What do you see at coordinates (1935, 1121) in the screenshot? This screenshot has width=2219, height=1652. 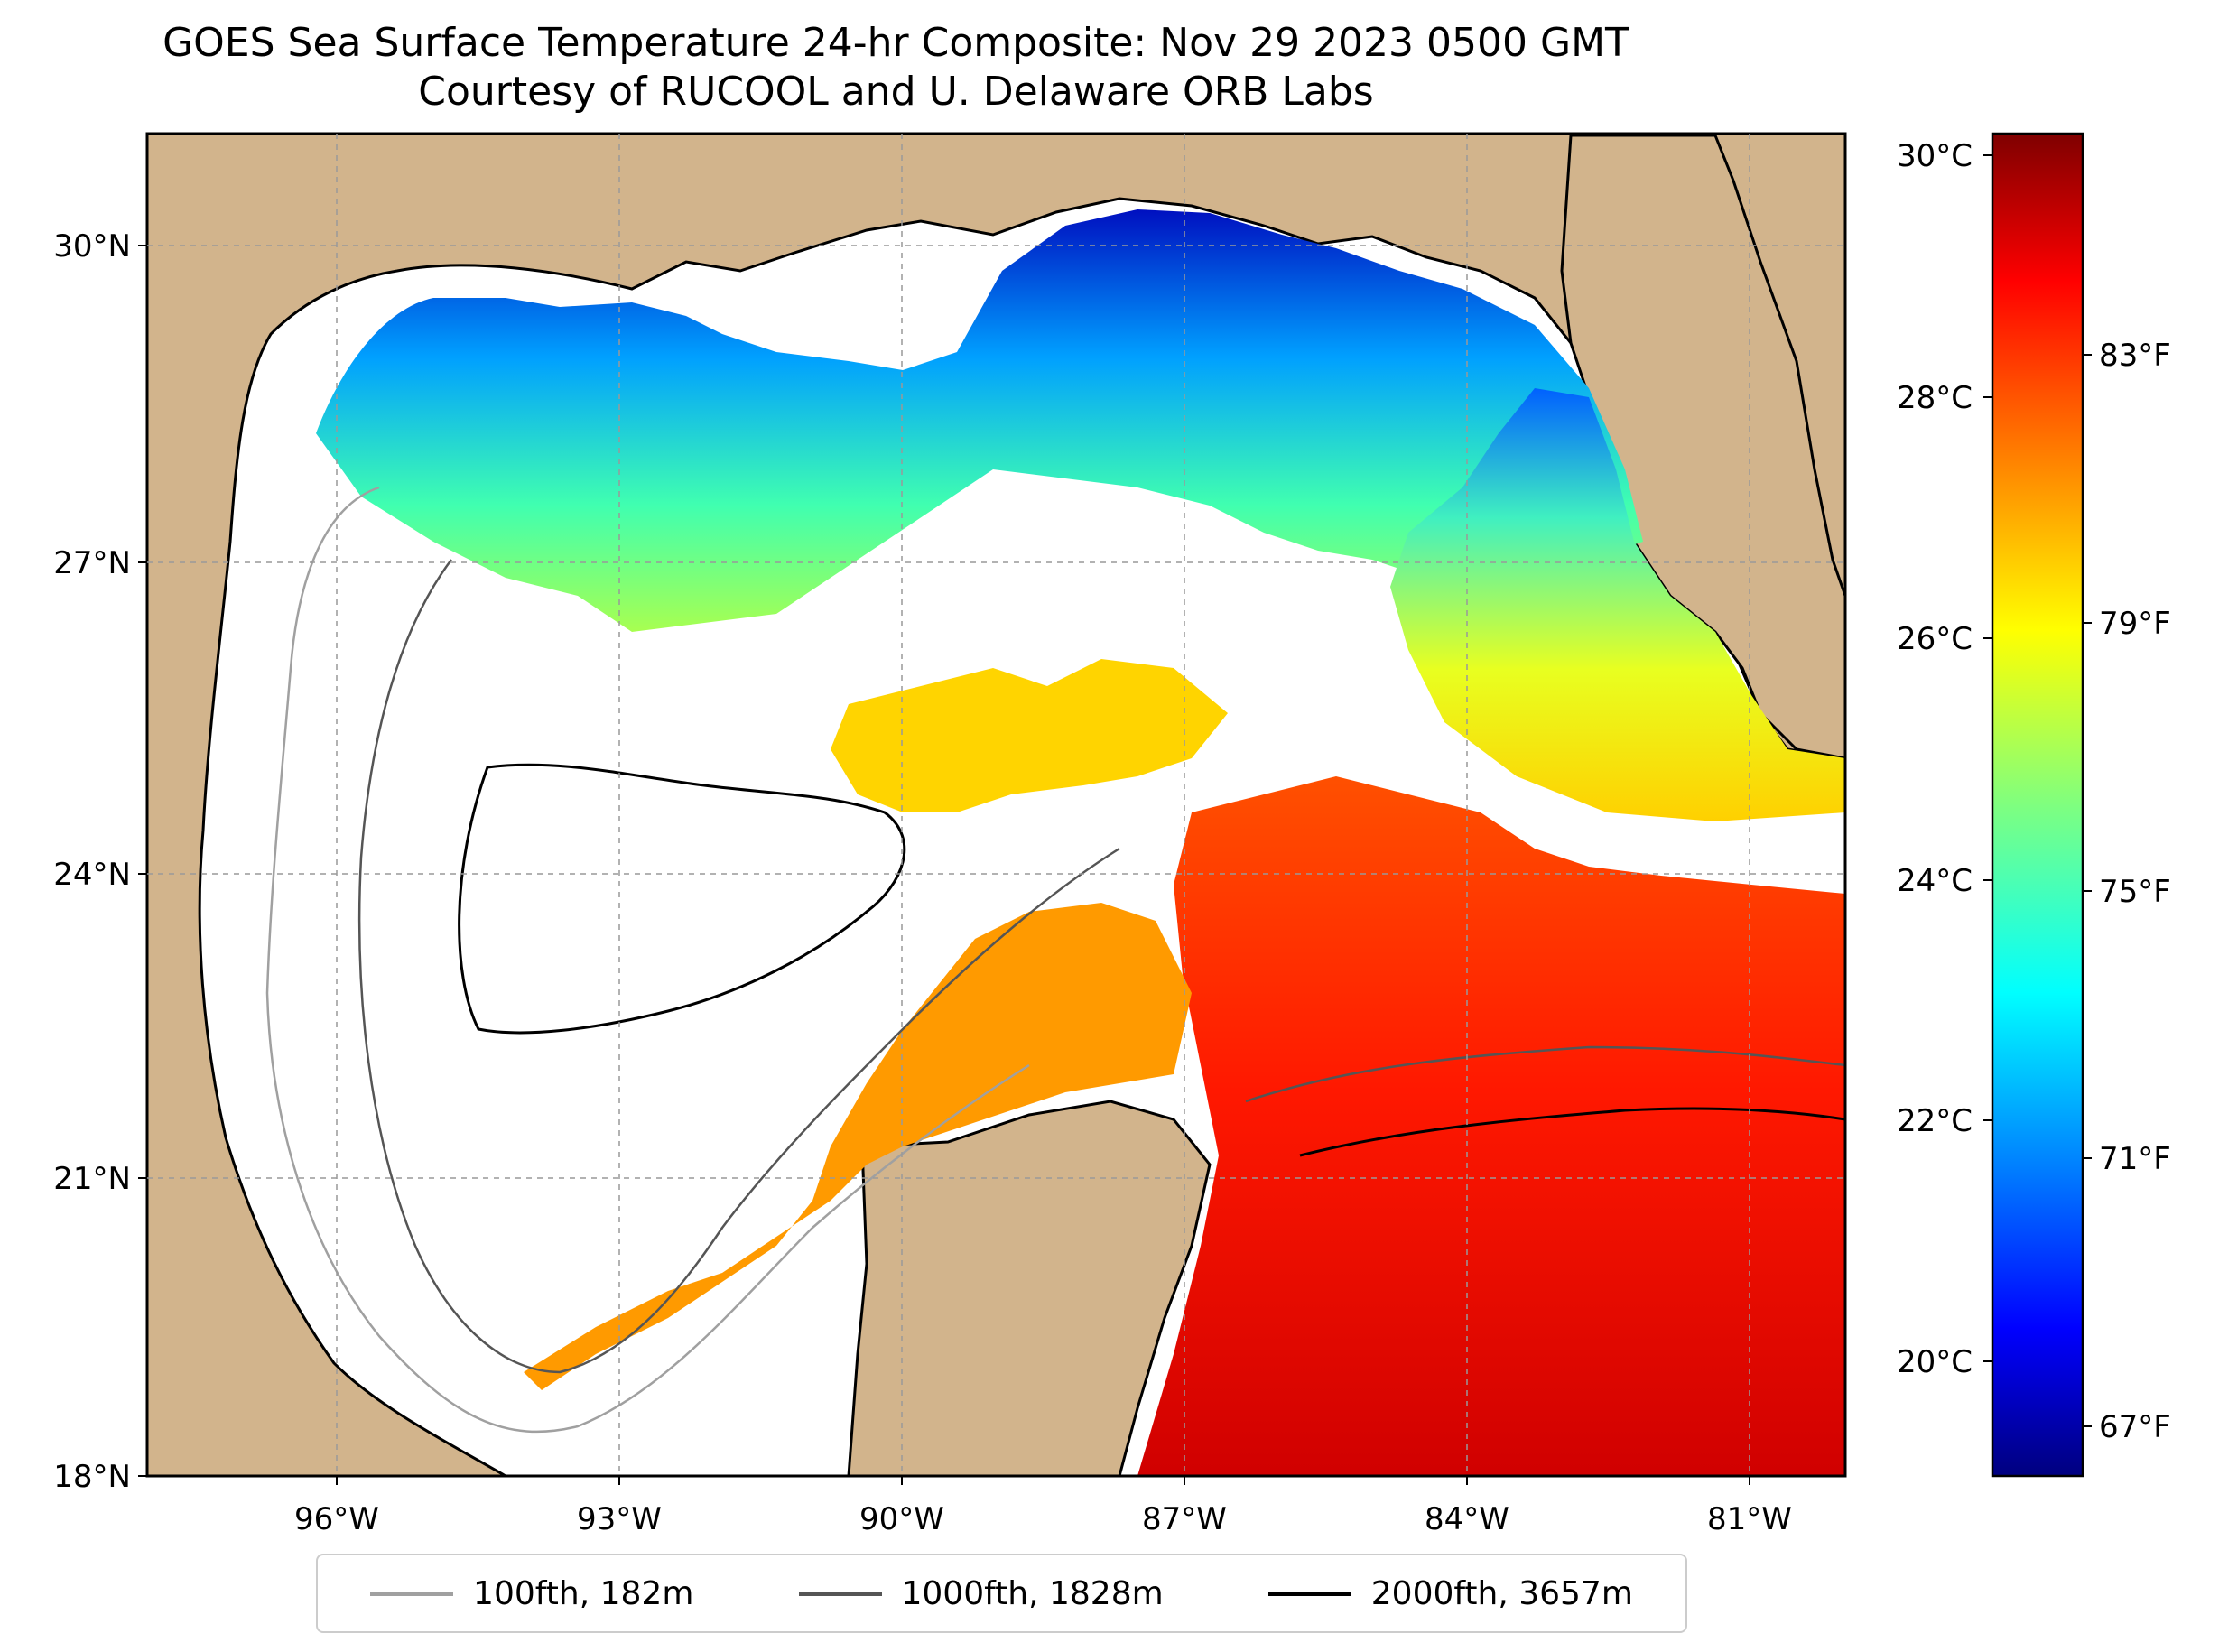 I see `celsius-label: 22°C` at bounding box center [1935, 1121].